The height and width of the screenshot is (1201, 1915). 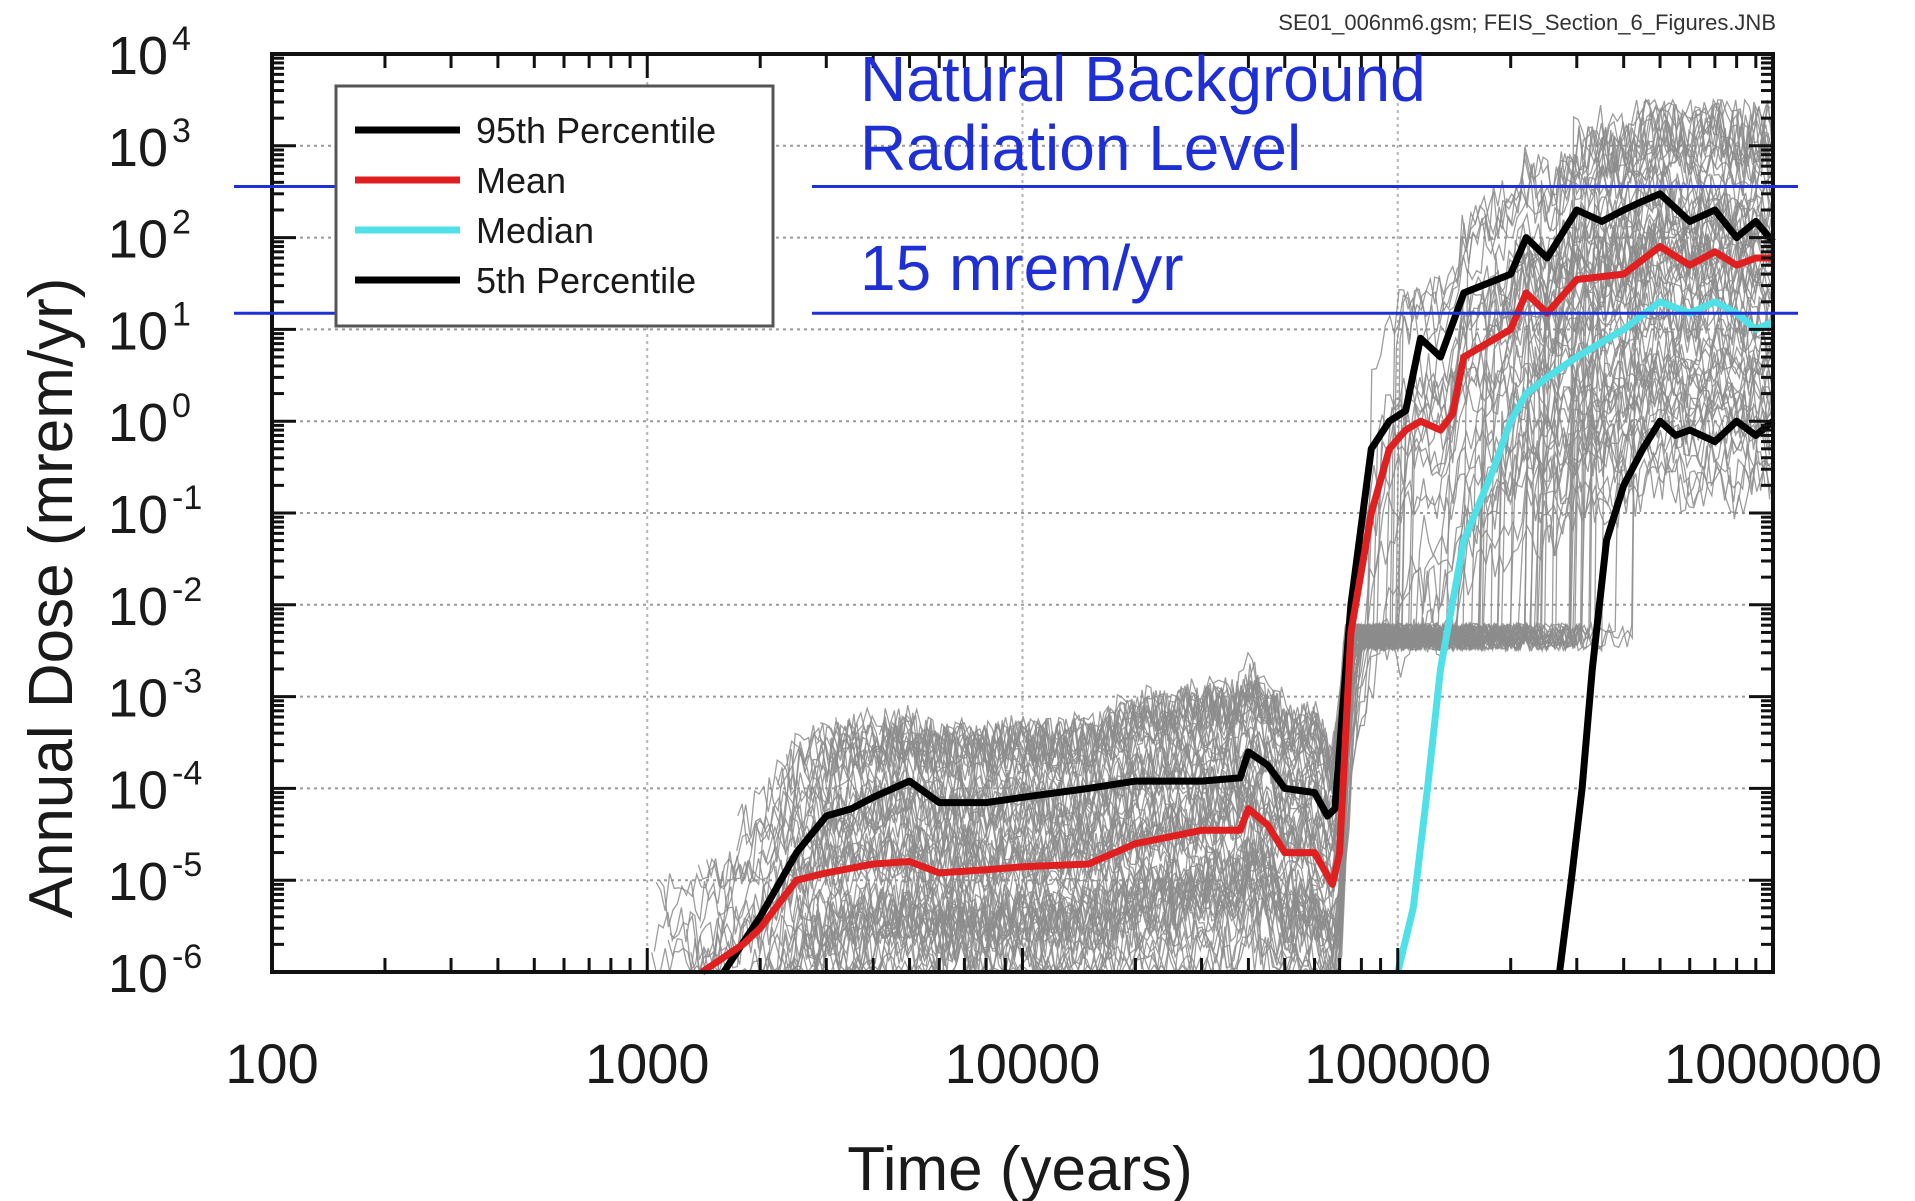 What do you see at coordinates (181, 314) in the screenshot?
I see `y-tick-exponent: 1` at bounding box center [181, 314].